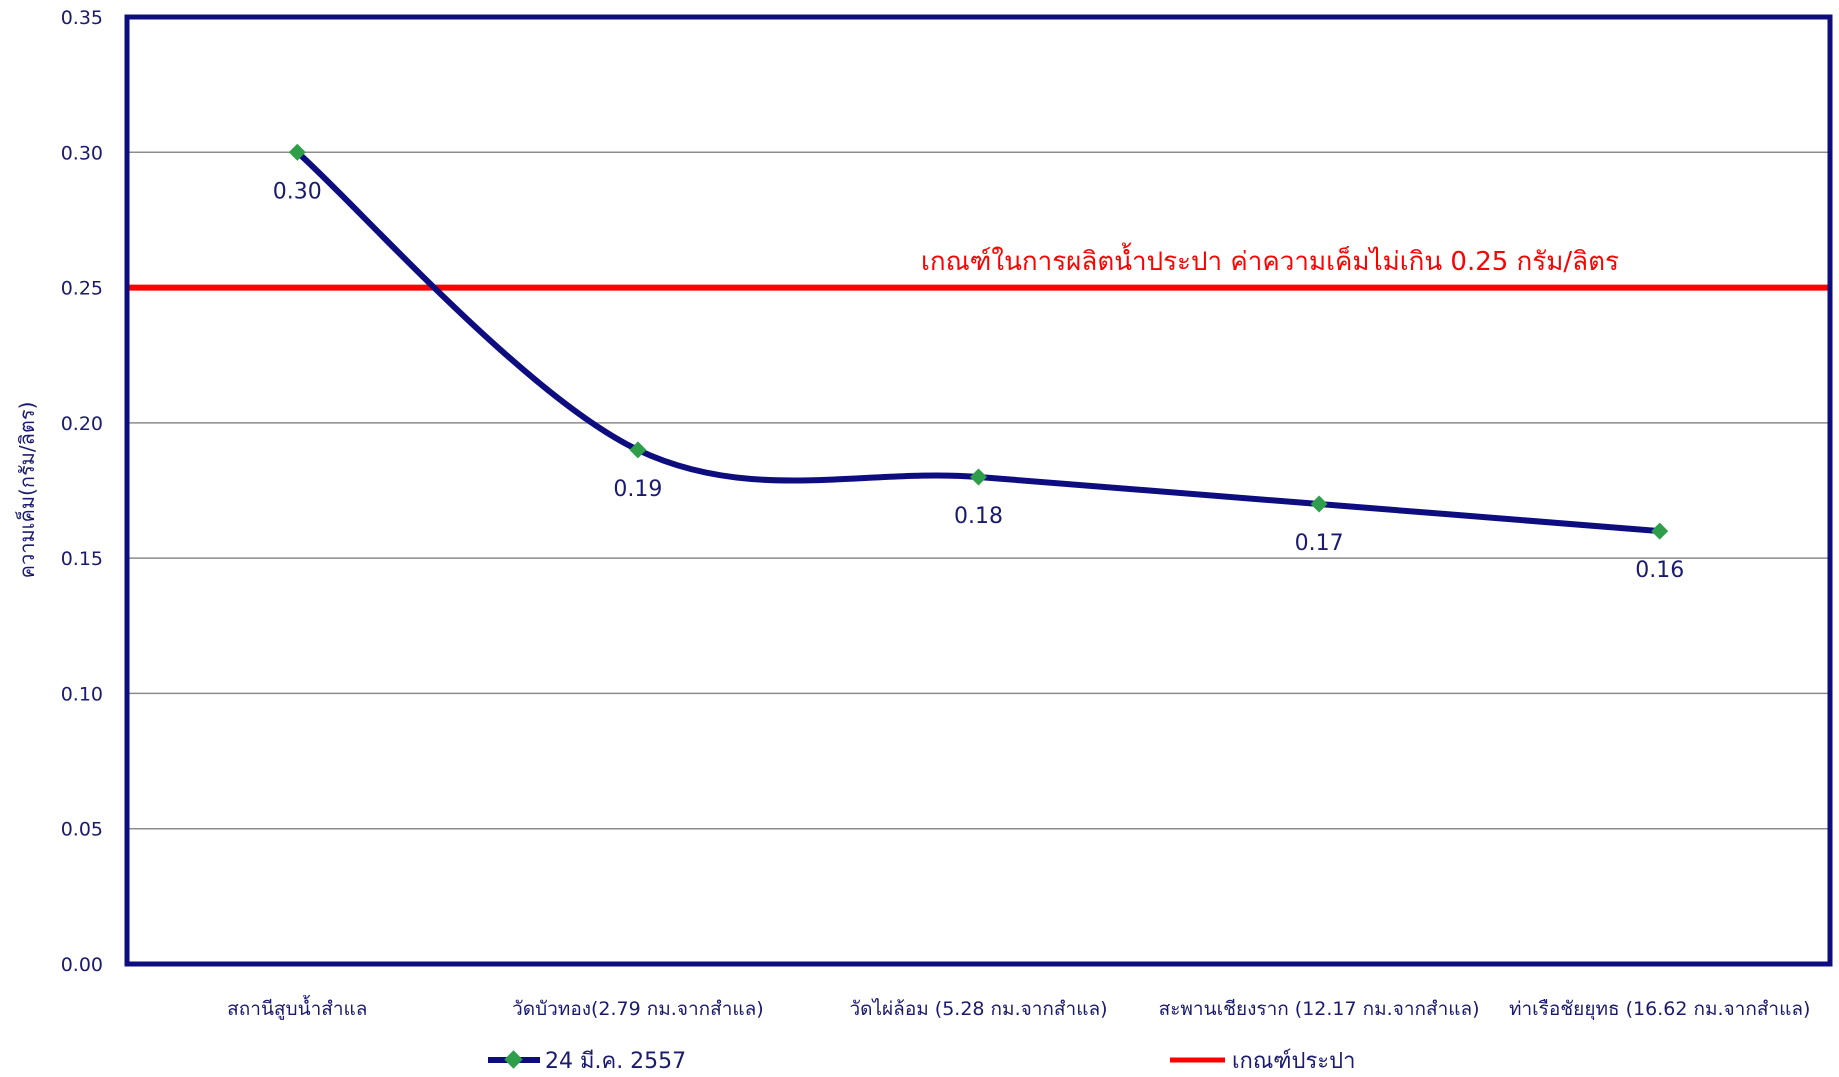 This screenshot has width=1839, height=1077. I want to click on x-category-label: ท่าเรือชัยยุทธ (16.62 กม.จากสำแล), so click(1659, 1009).